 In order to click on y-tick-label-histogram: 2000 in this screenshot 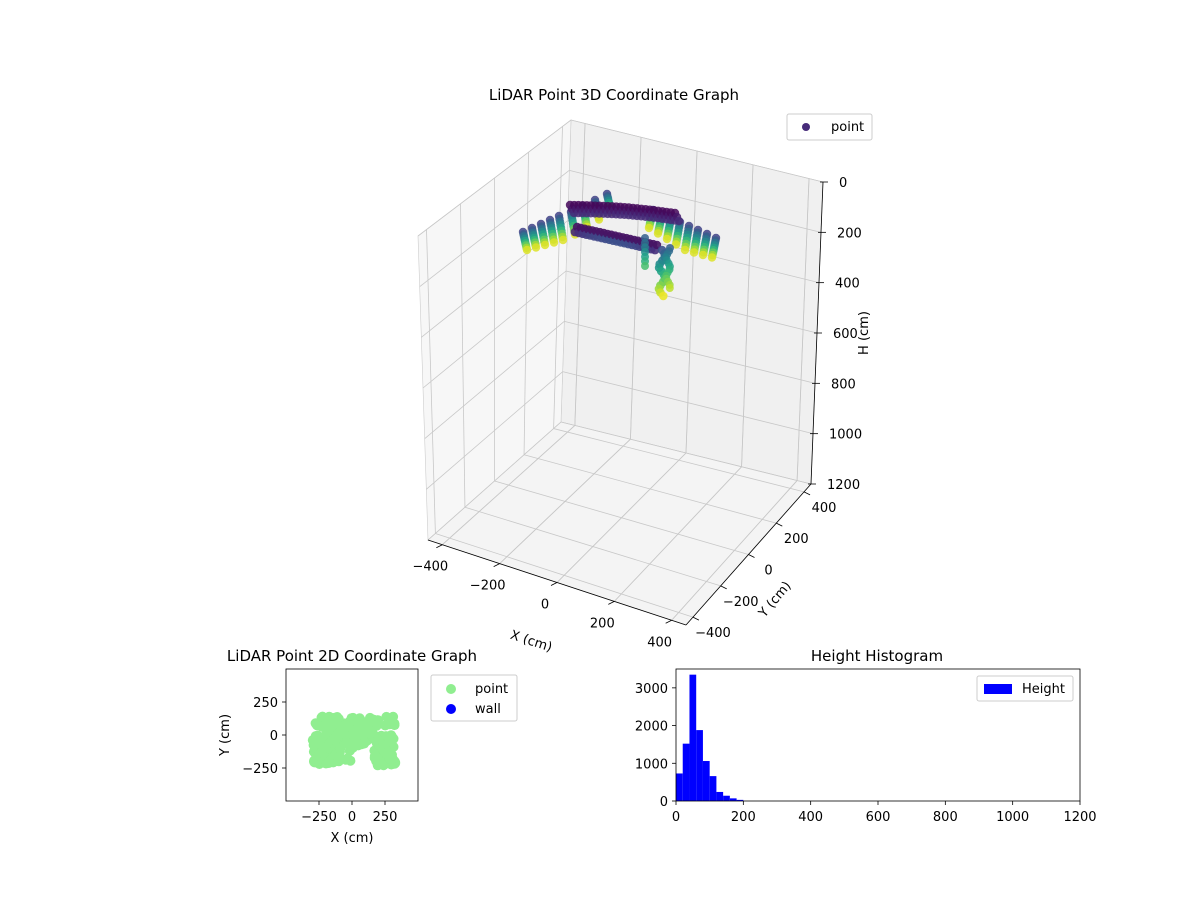, I will do `click(651, 727)`.